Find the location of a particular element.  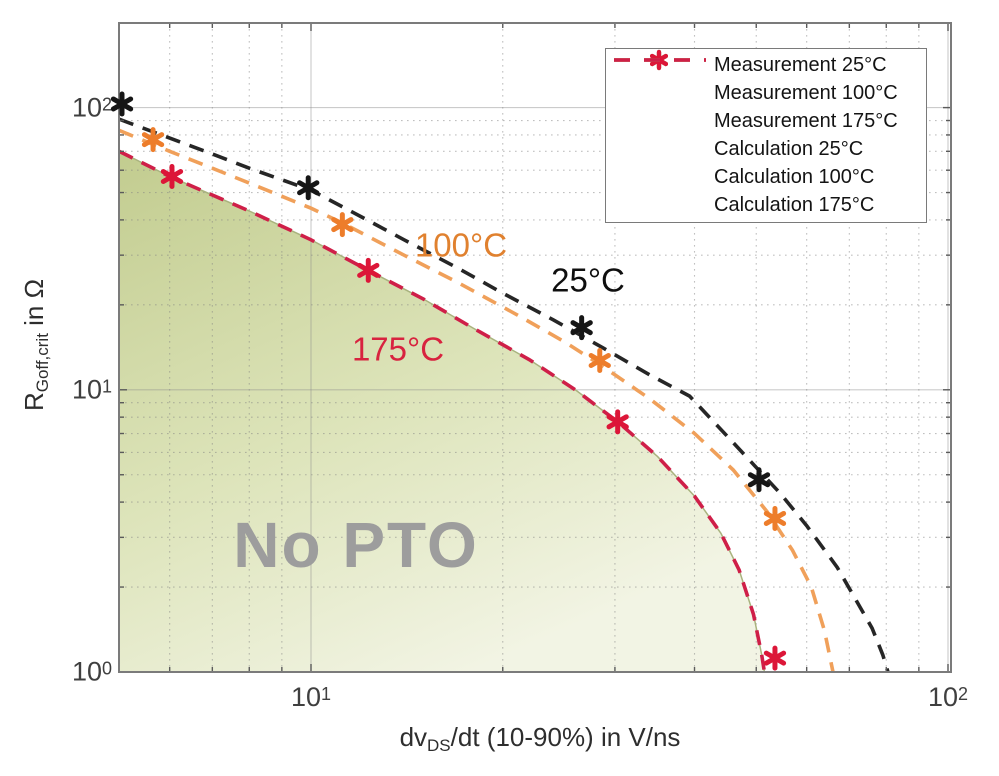

legend-item-label: Measurement 175°C is located at coordinates (806, 121).